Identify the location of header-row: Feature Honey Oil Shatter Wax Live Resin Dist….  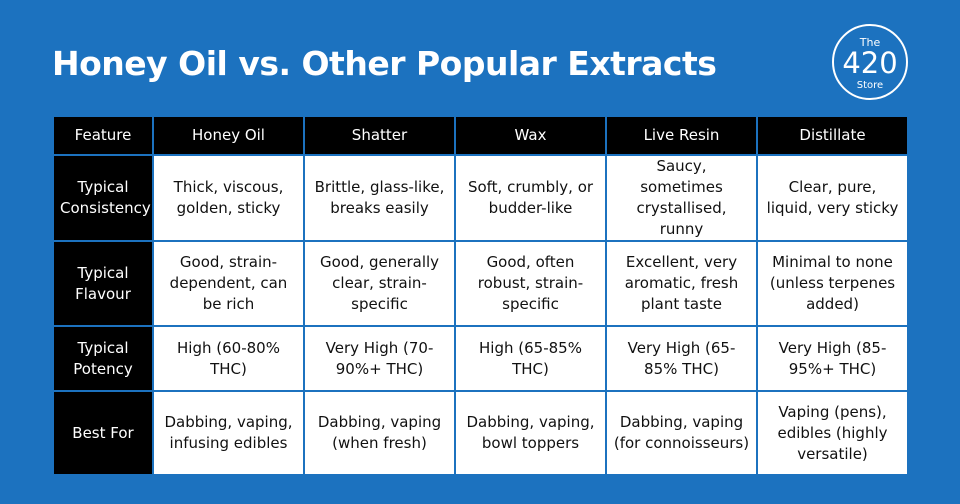
(480, 135).